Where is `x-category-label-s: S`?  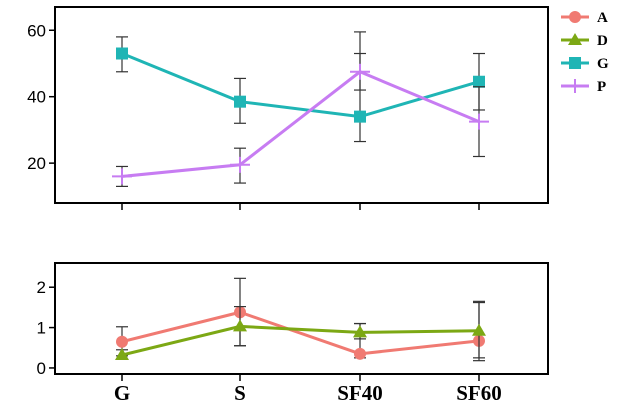
x-category-label-s: S is located at coordinates (240, 393).